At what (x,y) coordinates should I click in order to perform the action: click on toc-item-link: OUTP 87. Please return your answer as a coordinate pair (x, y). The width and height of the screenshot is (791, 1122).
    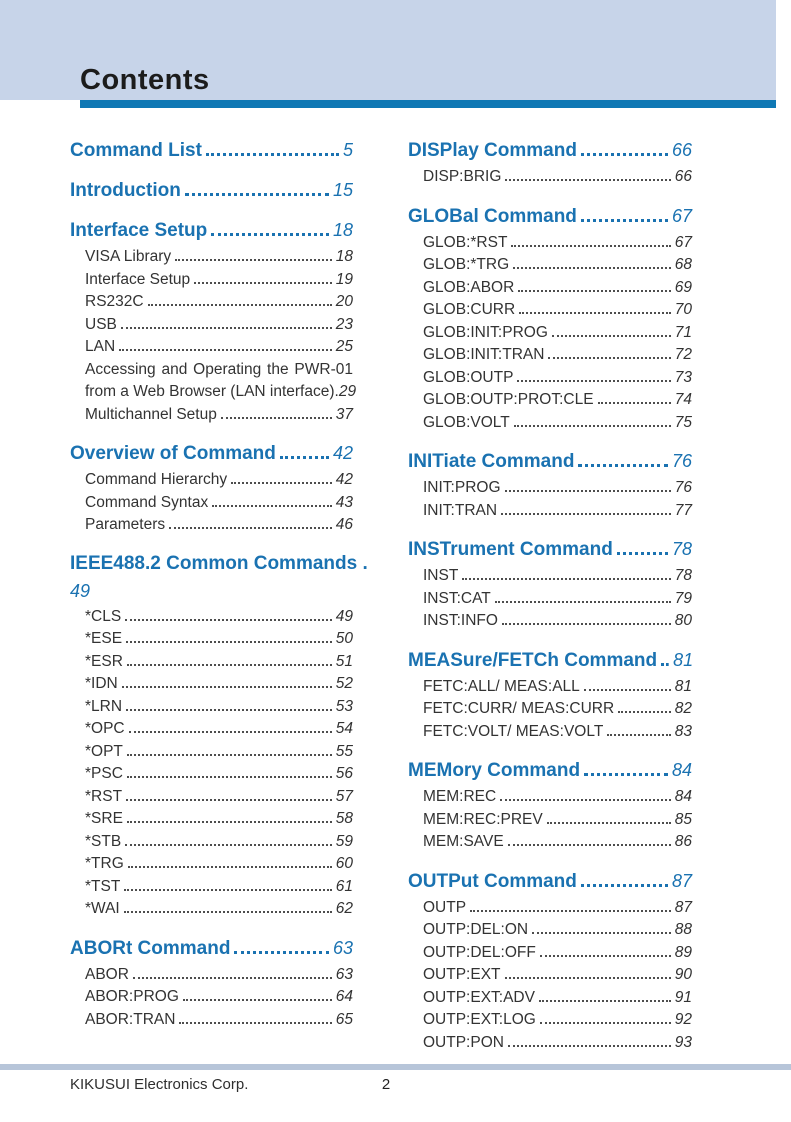
    Looking at the image, I should click on (550, 908).